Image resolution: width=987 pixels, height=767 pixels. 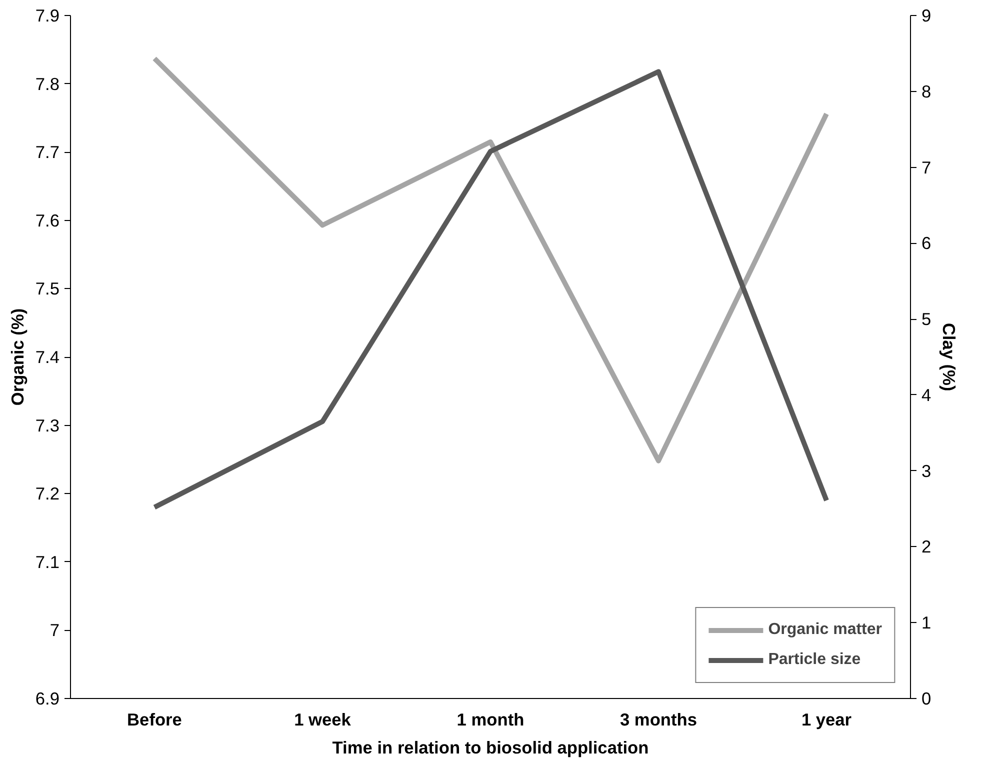 What do you see at coordinates (927, 167) in the screenshot?
I see `y2-tick-label: 7` at bounding box center [927, 167].